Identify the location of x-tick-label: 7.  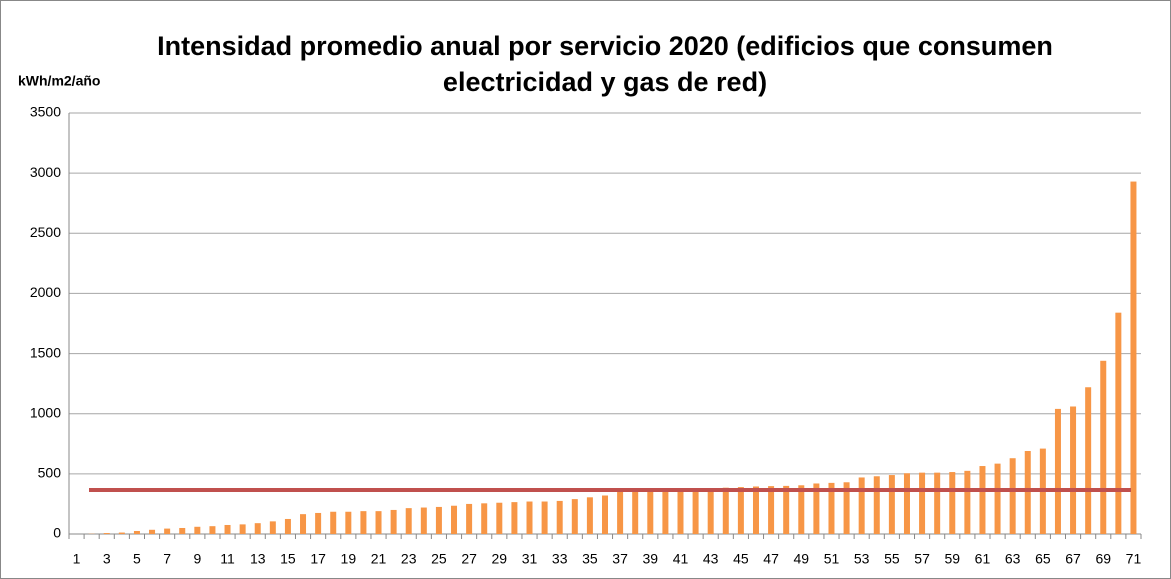
(167, 559).